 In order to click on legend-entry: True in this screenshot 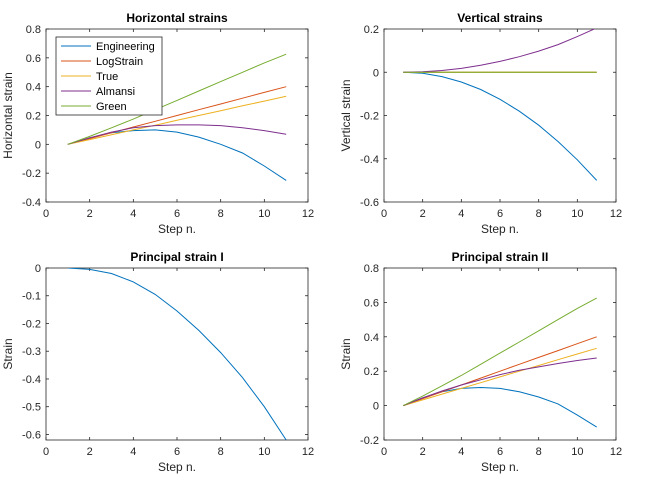, I will do `click(107, 77)`.